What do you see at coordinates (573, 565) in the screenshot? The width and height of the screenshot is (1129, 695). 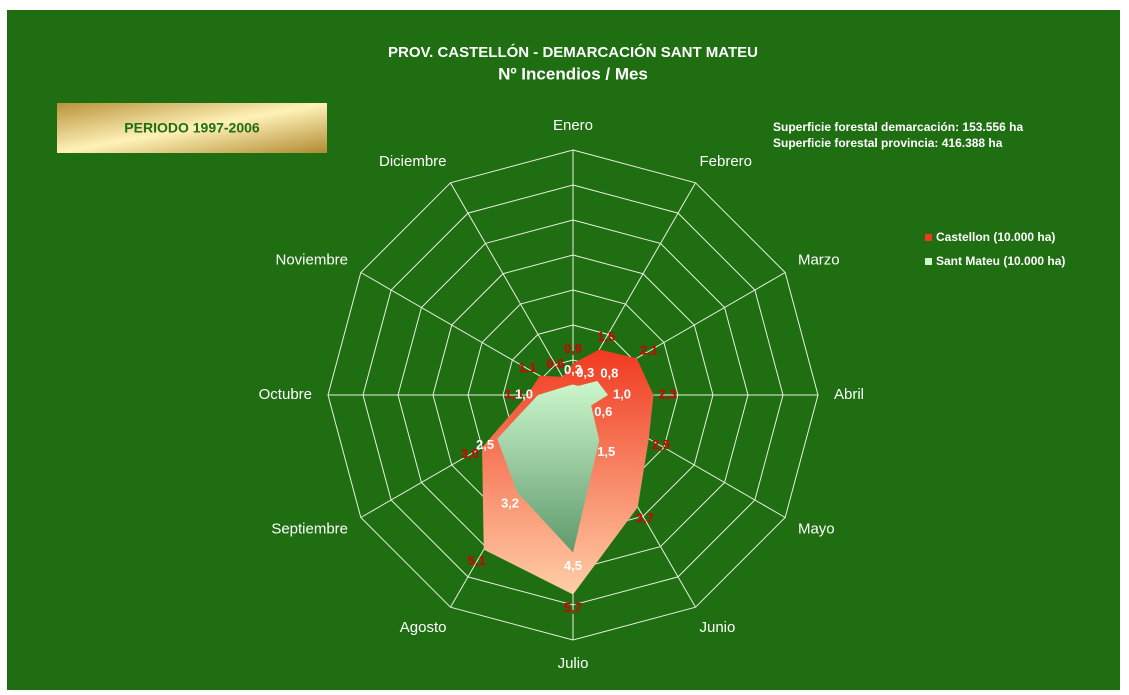 I see `data-label: 4,5` at bounding box center [573, 565].